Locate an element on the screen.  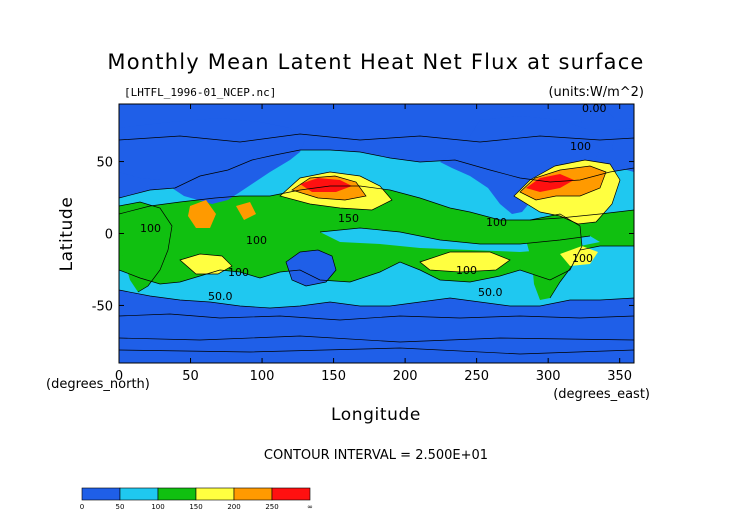
contour-label-6: 50.0 is located at coordinates (220, 296).